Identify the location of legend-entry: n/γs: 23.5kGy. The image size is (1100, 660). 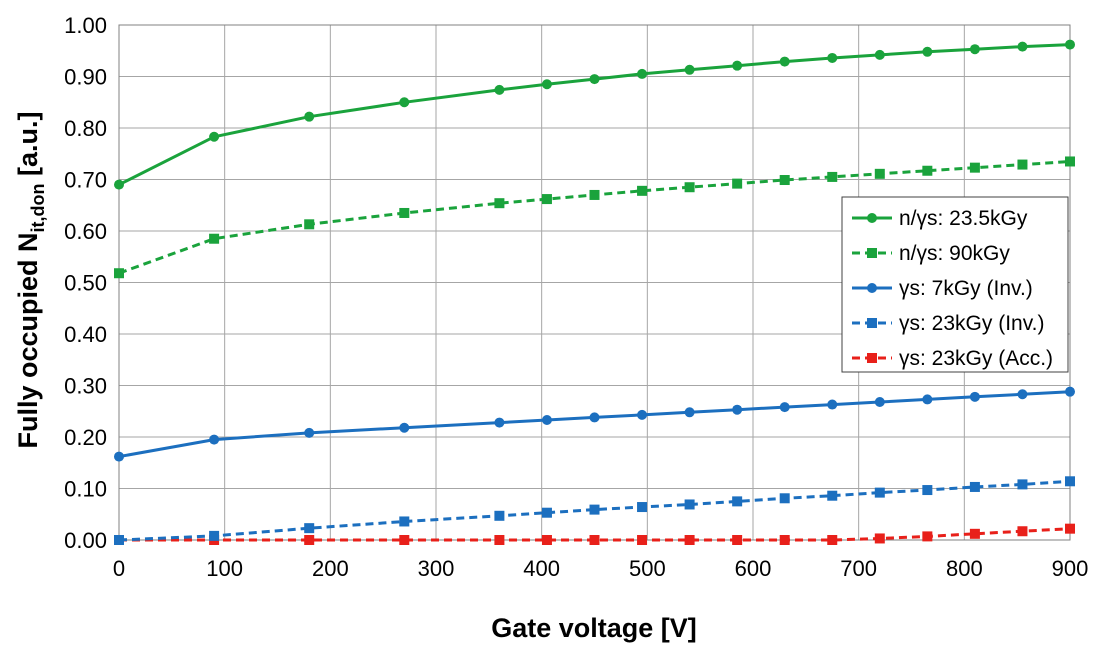
(963, 218).